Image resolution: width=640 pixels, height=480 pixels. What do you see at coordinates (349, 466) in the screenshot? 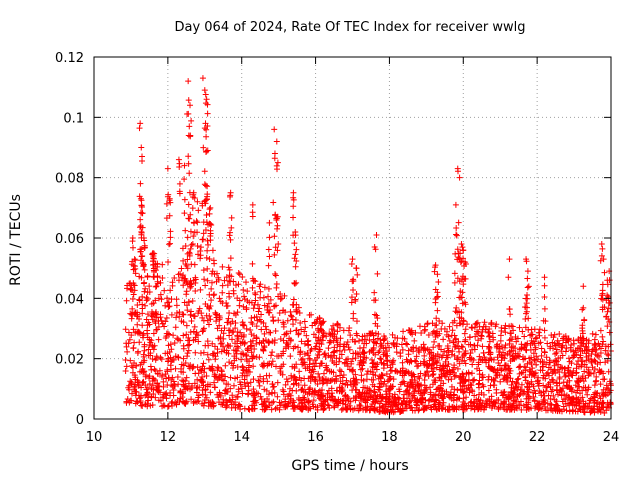
I see `x-axis-label: GPS time / hours` at bounding box center [349, 466].